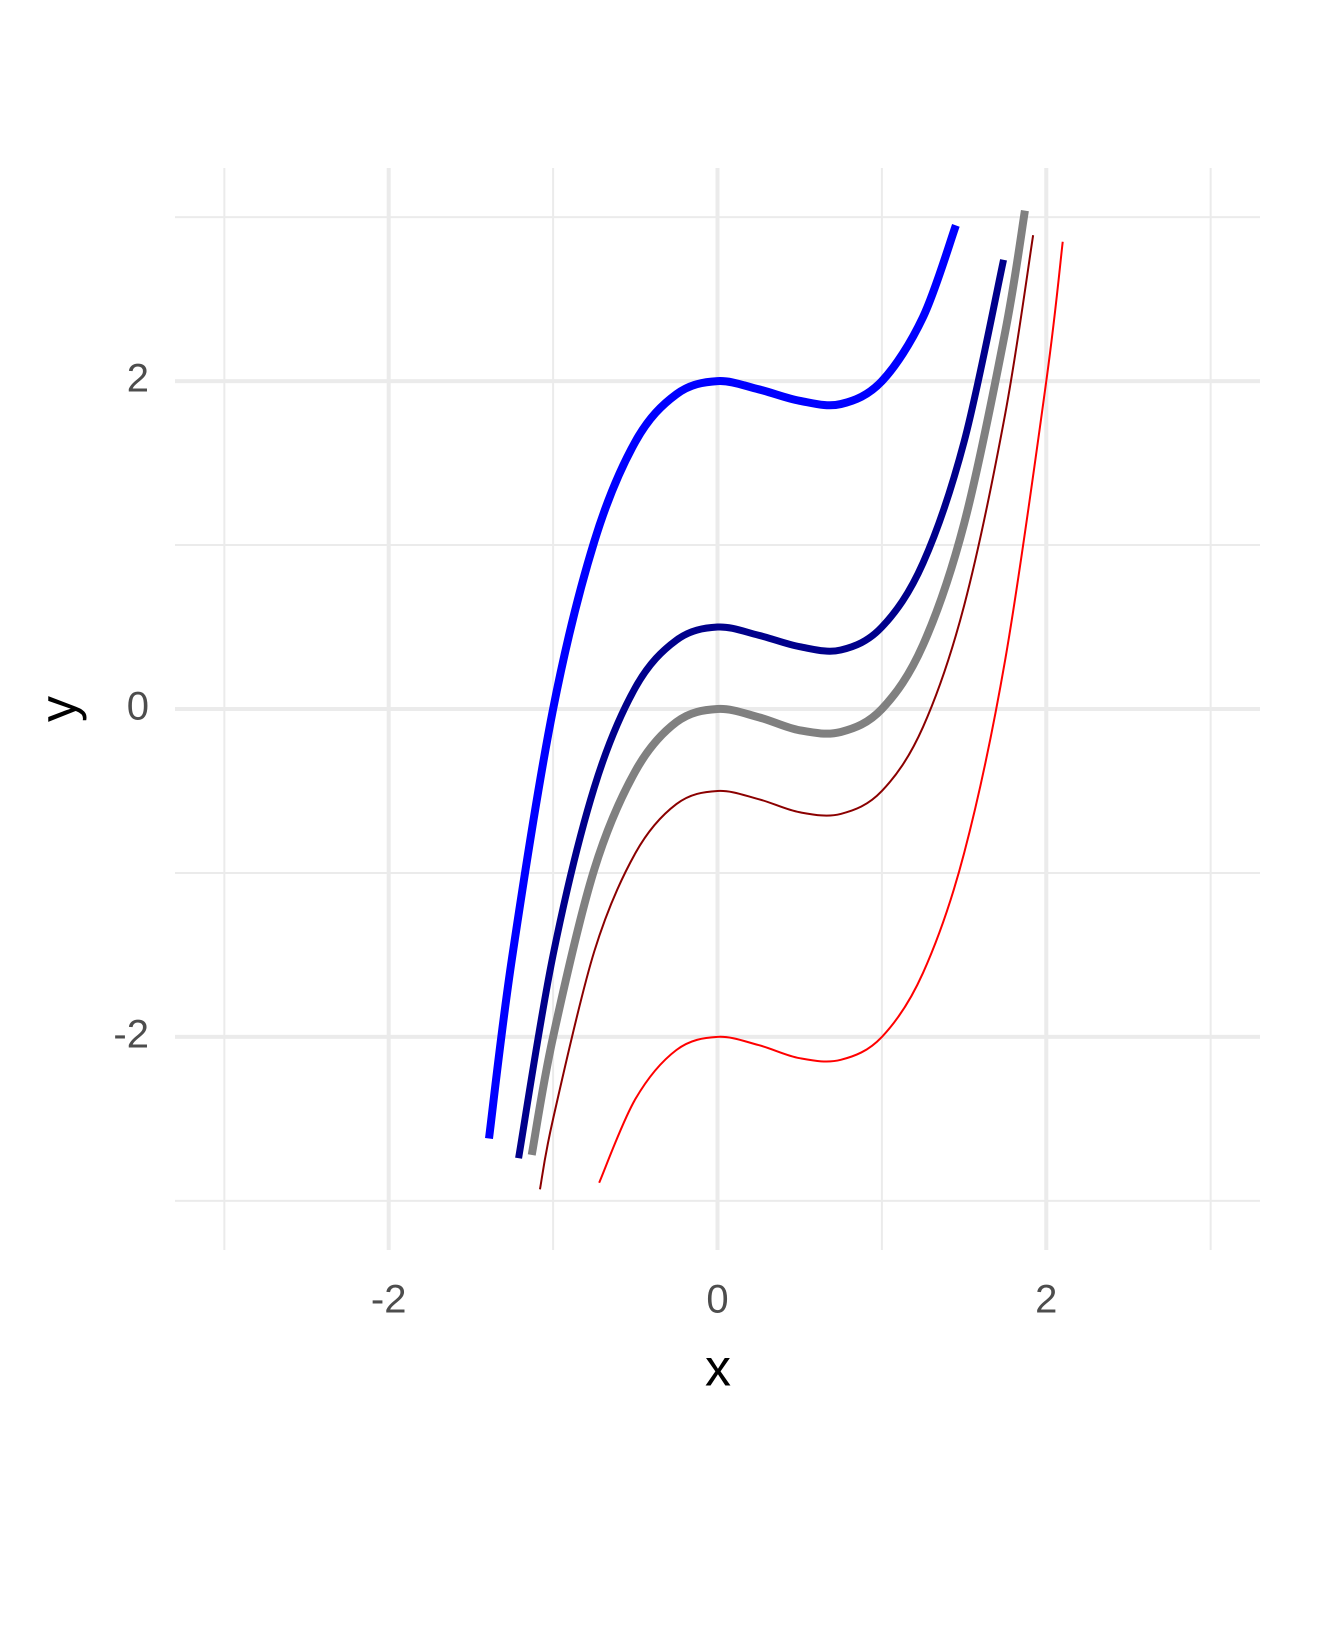 The image size is (1344, 1632). I want to click on y-tick-label: -2, so click(131, 1034).